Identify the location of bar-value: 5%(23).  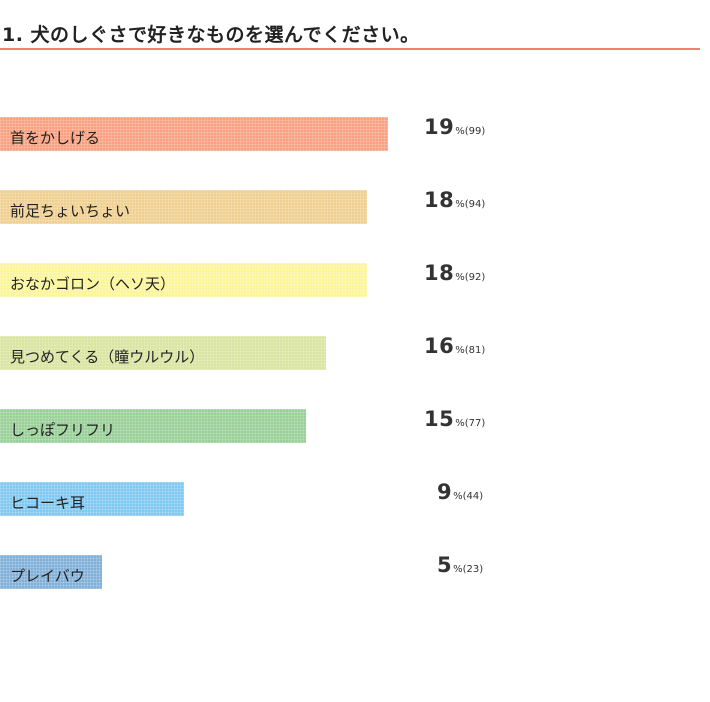
(460, 565).